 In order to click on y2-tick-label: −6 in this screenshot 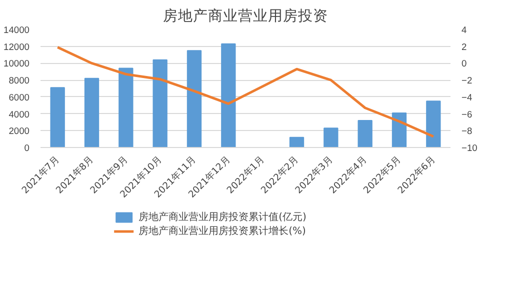, I will do `click(467, 114)`.